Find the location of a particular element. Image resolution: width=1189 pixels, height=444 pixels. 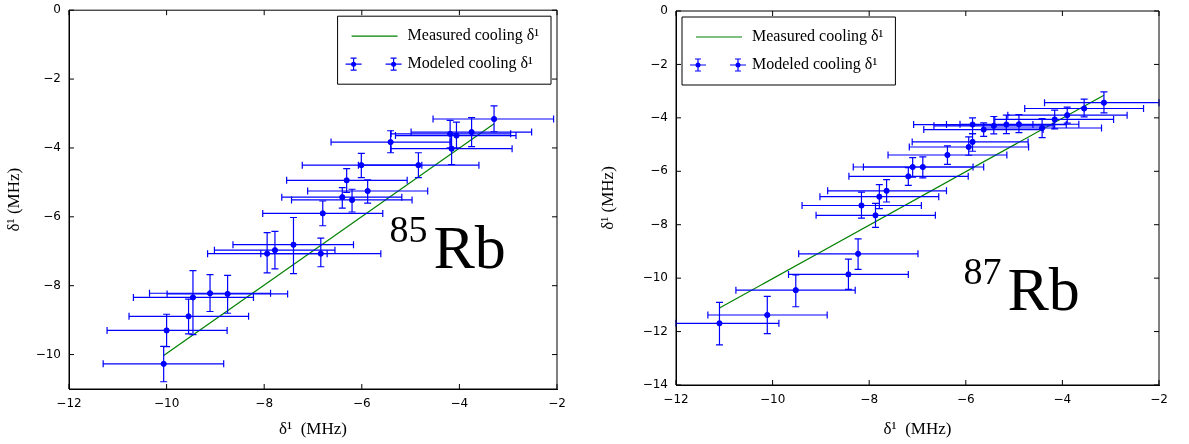

y-tick-label: −12 is located at coordinates (655, 330).